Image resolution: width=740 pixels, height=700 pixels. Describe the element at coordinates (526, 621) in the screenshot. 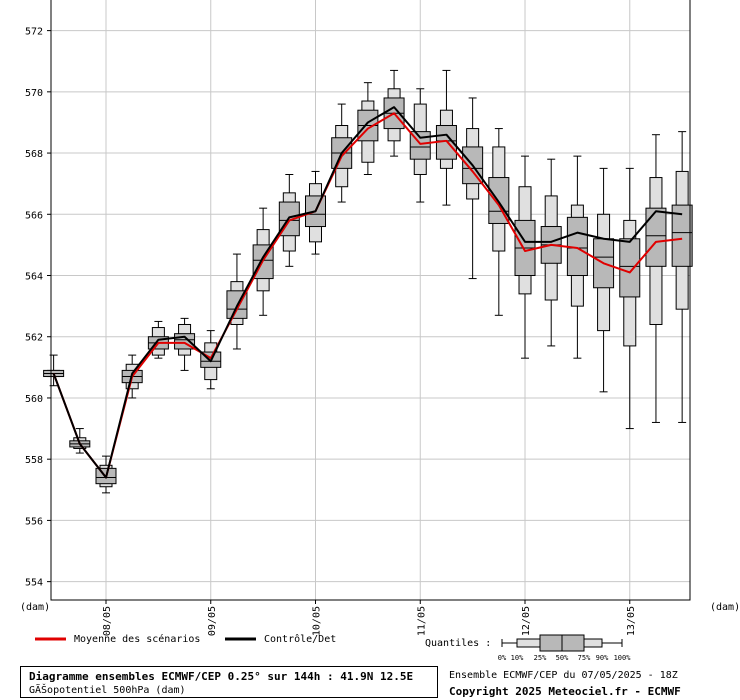

I see `x-tick-label: 12/05` at that location.